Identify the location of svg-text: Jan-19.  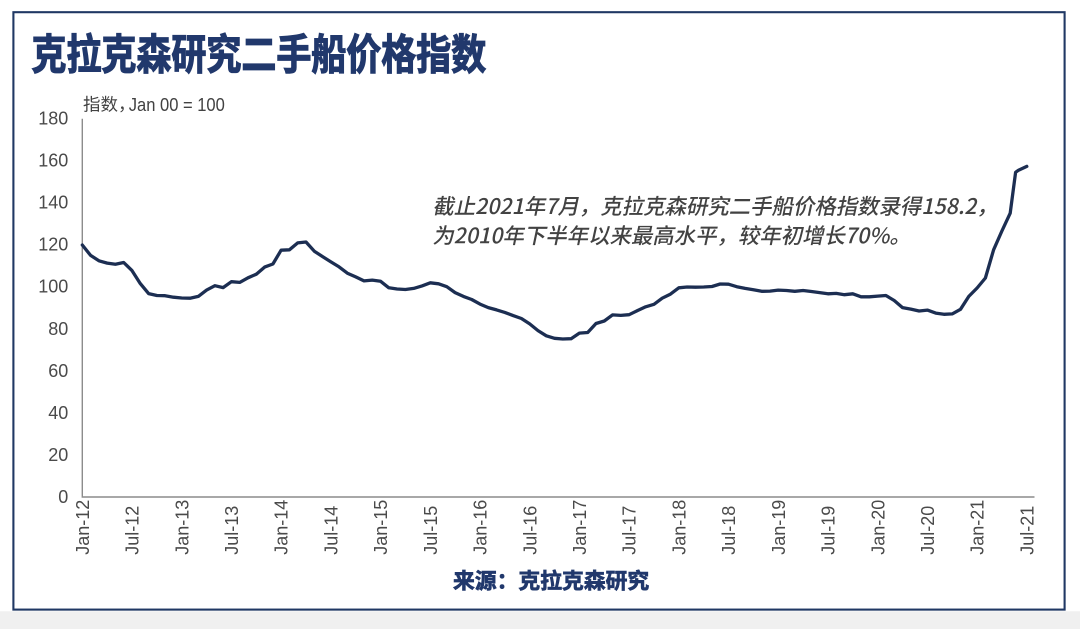
(779, 527).